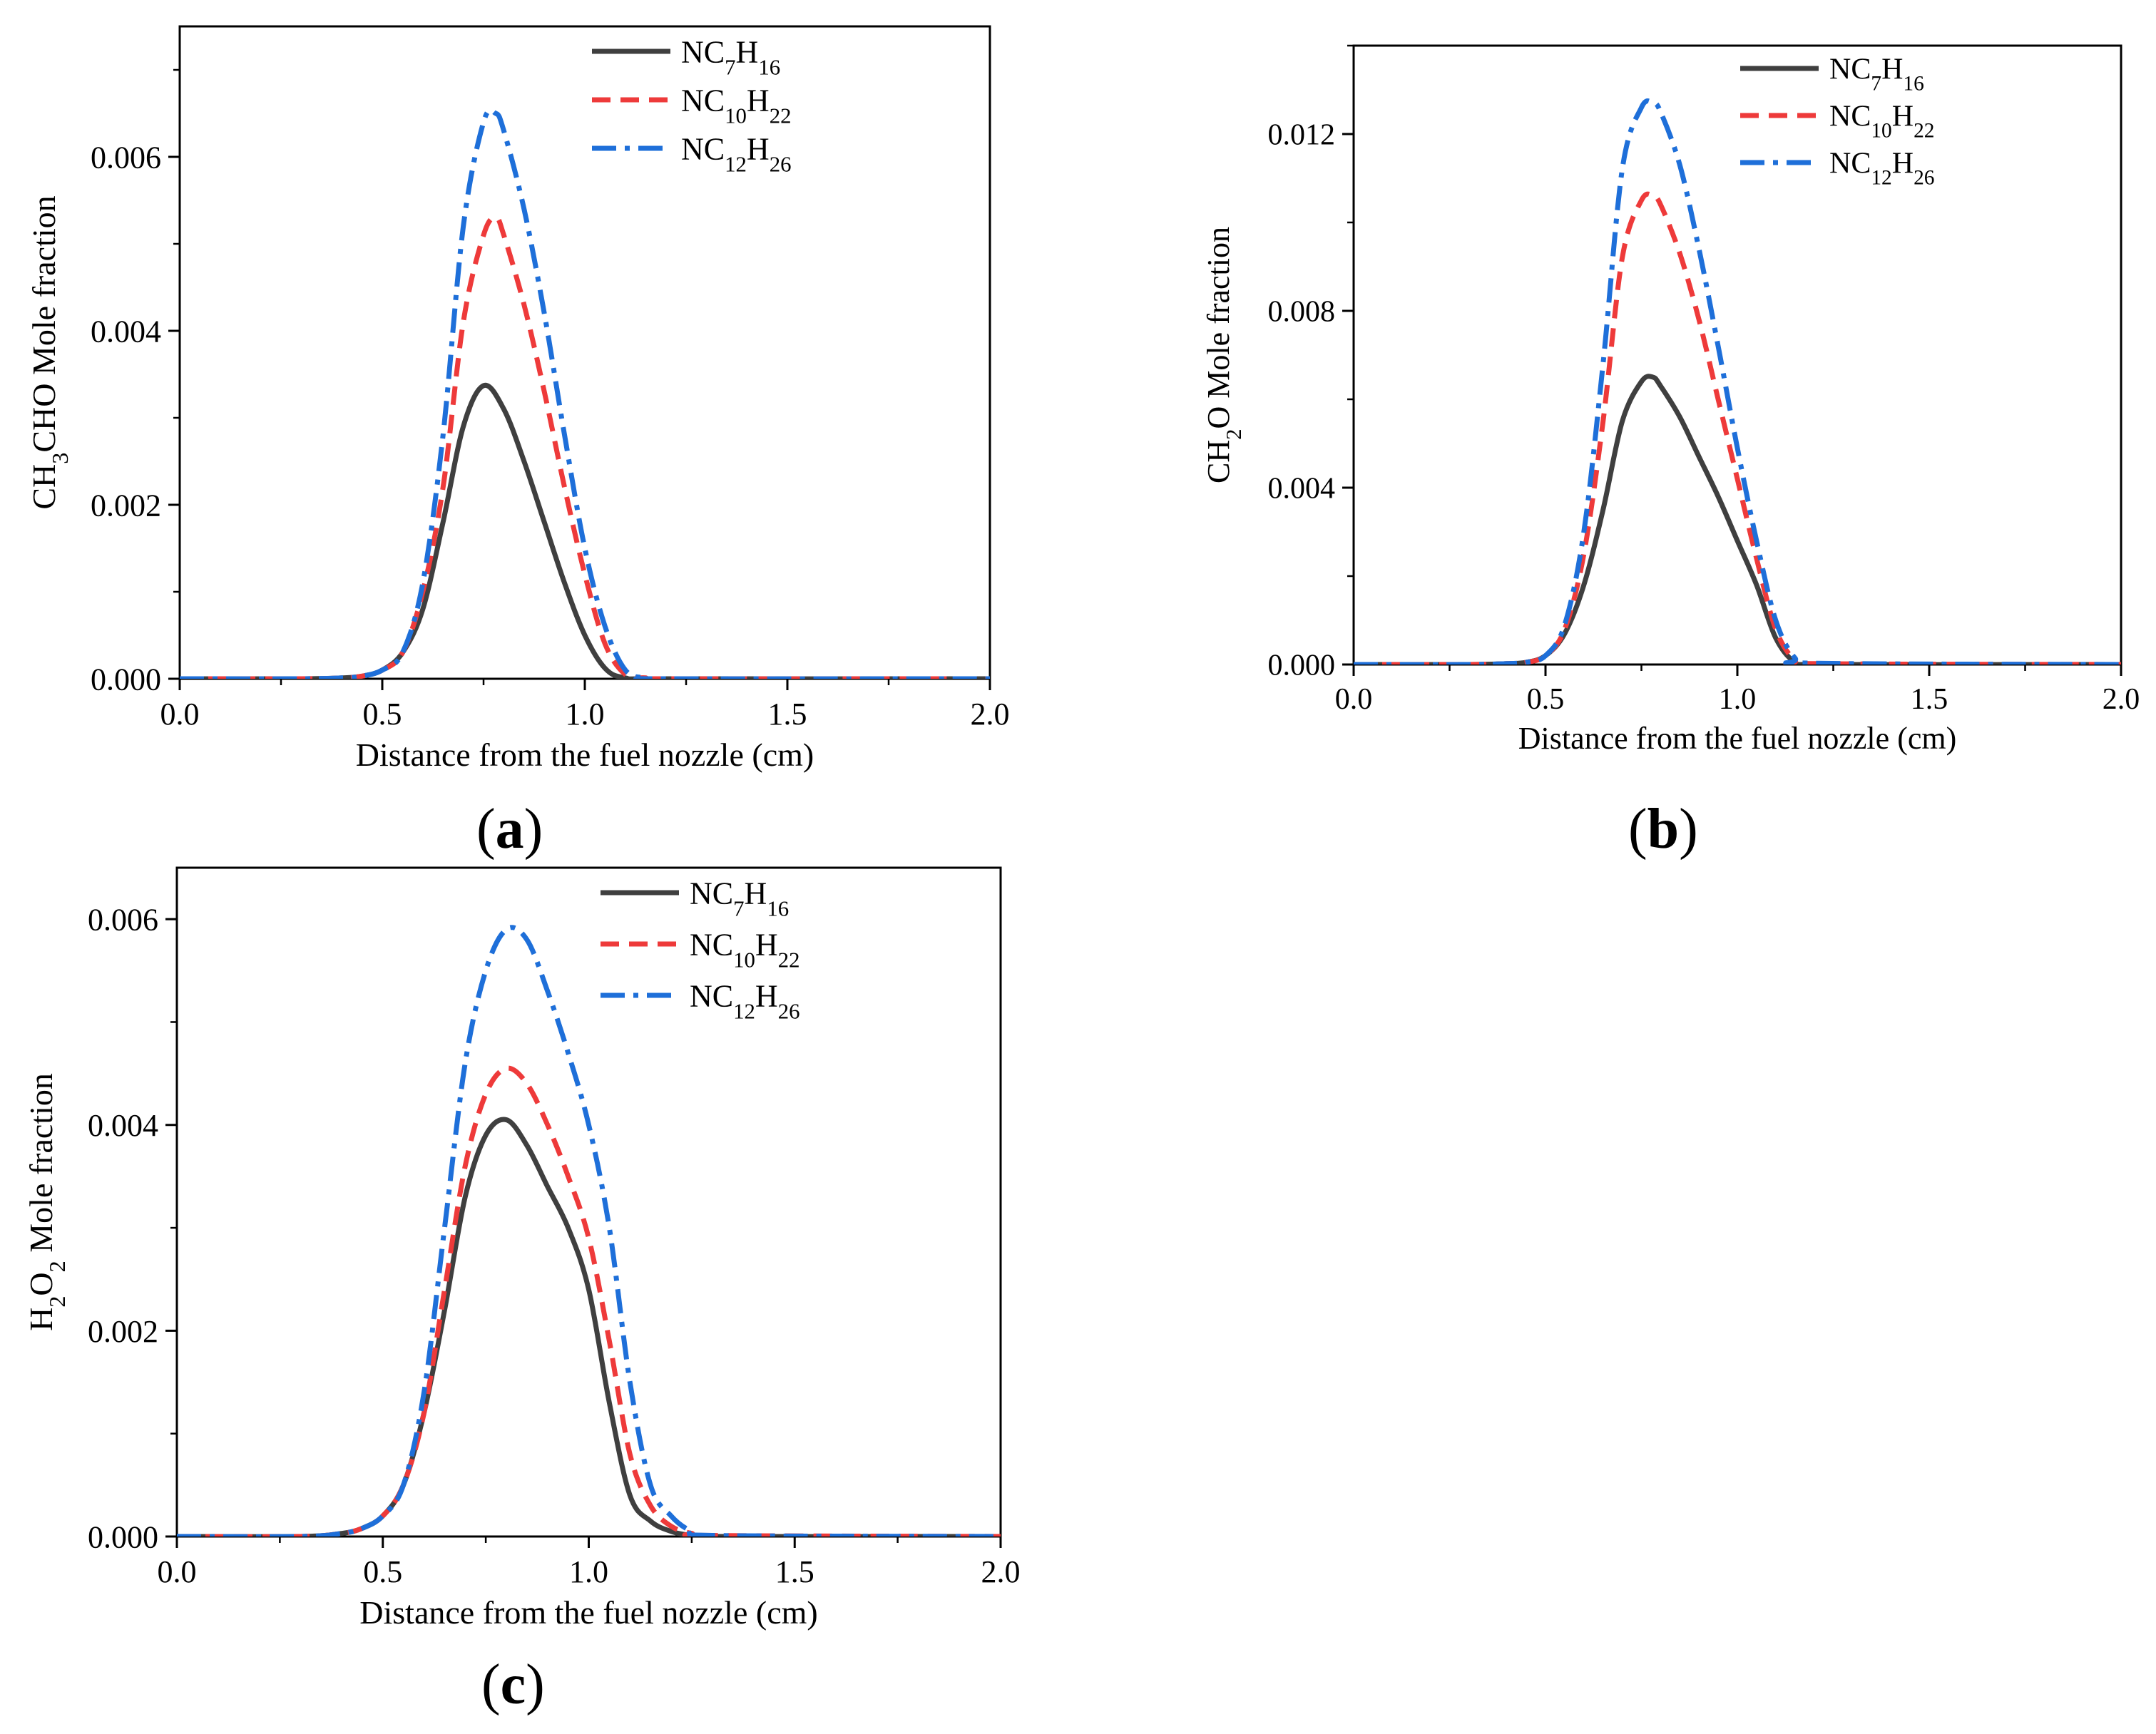 The width and height of the screenshot is (2156, 1734). Describe the element at coordinates (1302, 312) in the screenshot. I see `y-tick-label: 0.008` at that location.